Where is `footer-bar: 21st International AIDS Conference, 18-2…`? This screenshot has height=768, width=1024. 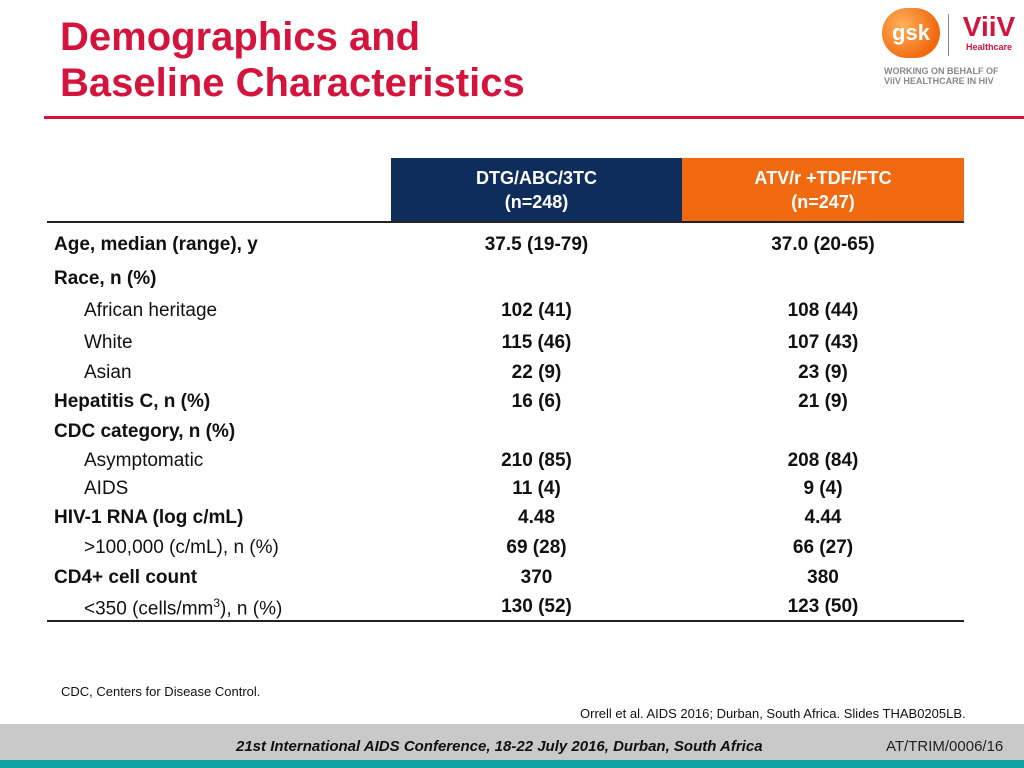 footer-bar: 21st International AIDS Conference, 18-2… is located at coordinates (512, 742).